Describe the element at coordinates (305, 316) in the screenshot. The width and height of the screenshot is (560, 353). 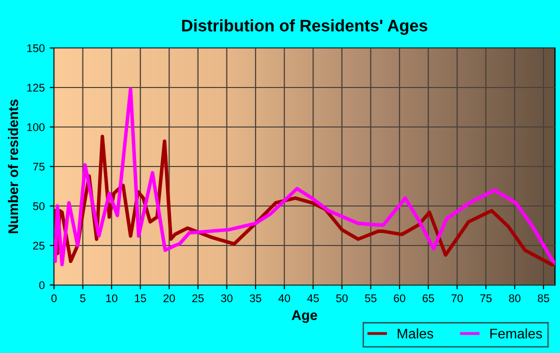
I see `x-axis-title: Age` at that location.